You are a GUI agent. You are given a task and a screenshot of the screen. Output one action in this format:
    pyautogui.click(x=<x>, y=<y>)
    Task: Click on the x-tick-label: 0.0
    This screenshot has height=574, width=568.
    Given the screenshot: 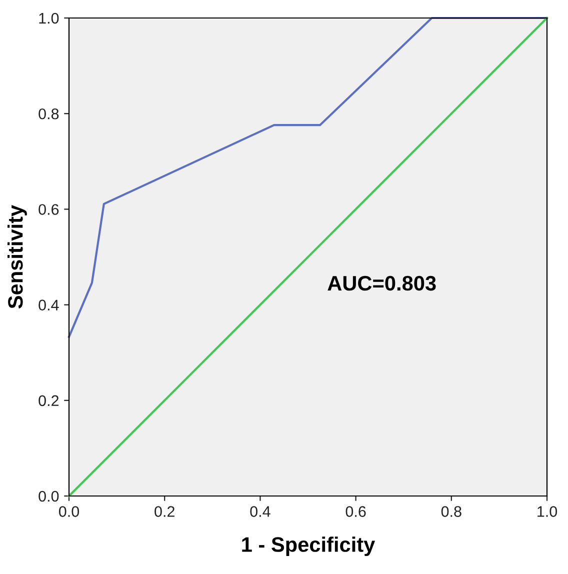 What is the action you would take?
    pyautogui.click(x=69, y=511)
    